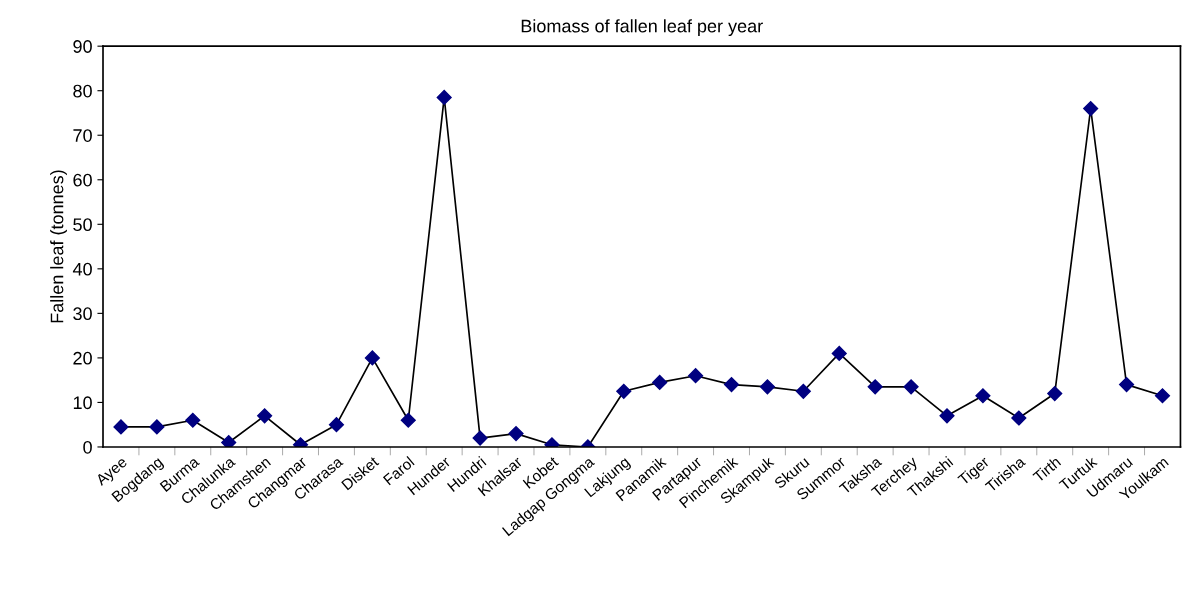 Image resolution: width=1184 pixels, height=592 pixels. I want to click on y-tick-label: 50, so click(82, 225).